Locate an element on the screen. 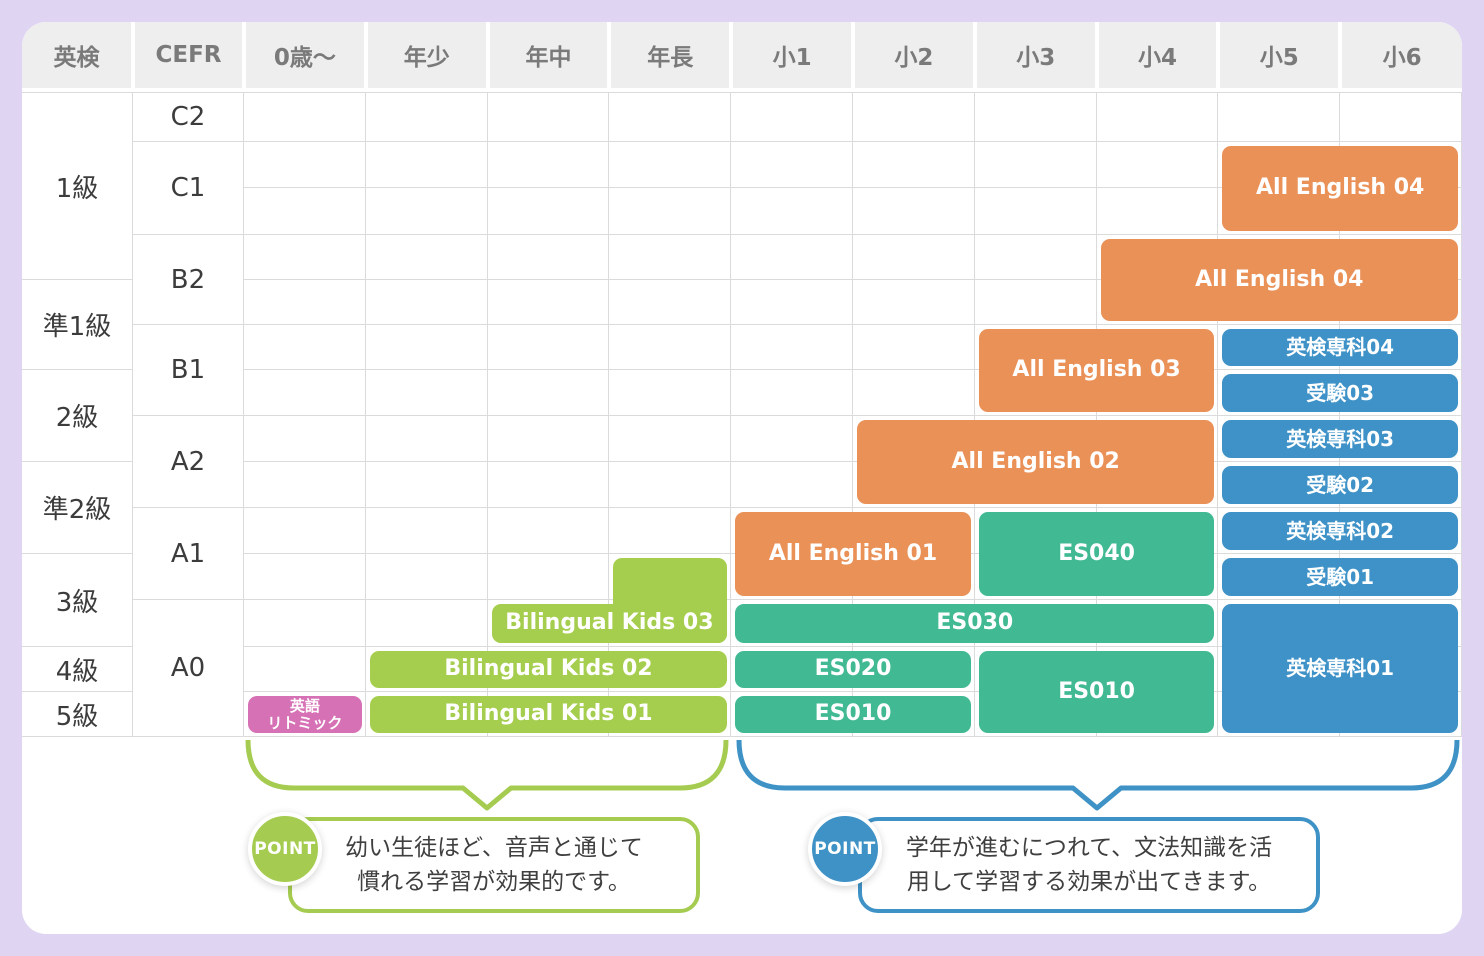 This screenshot has height=956, width=1484. header-age-col: 小1 is located at coordinates (792, 55).